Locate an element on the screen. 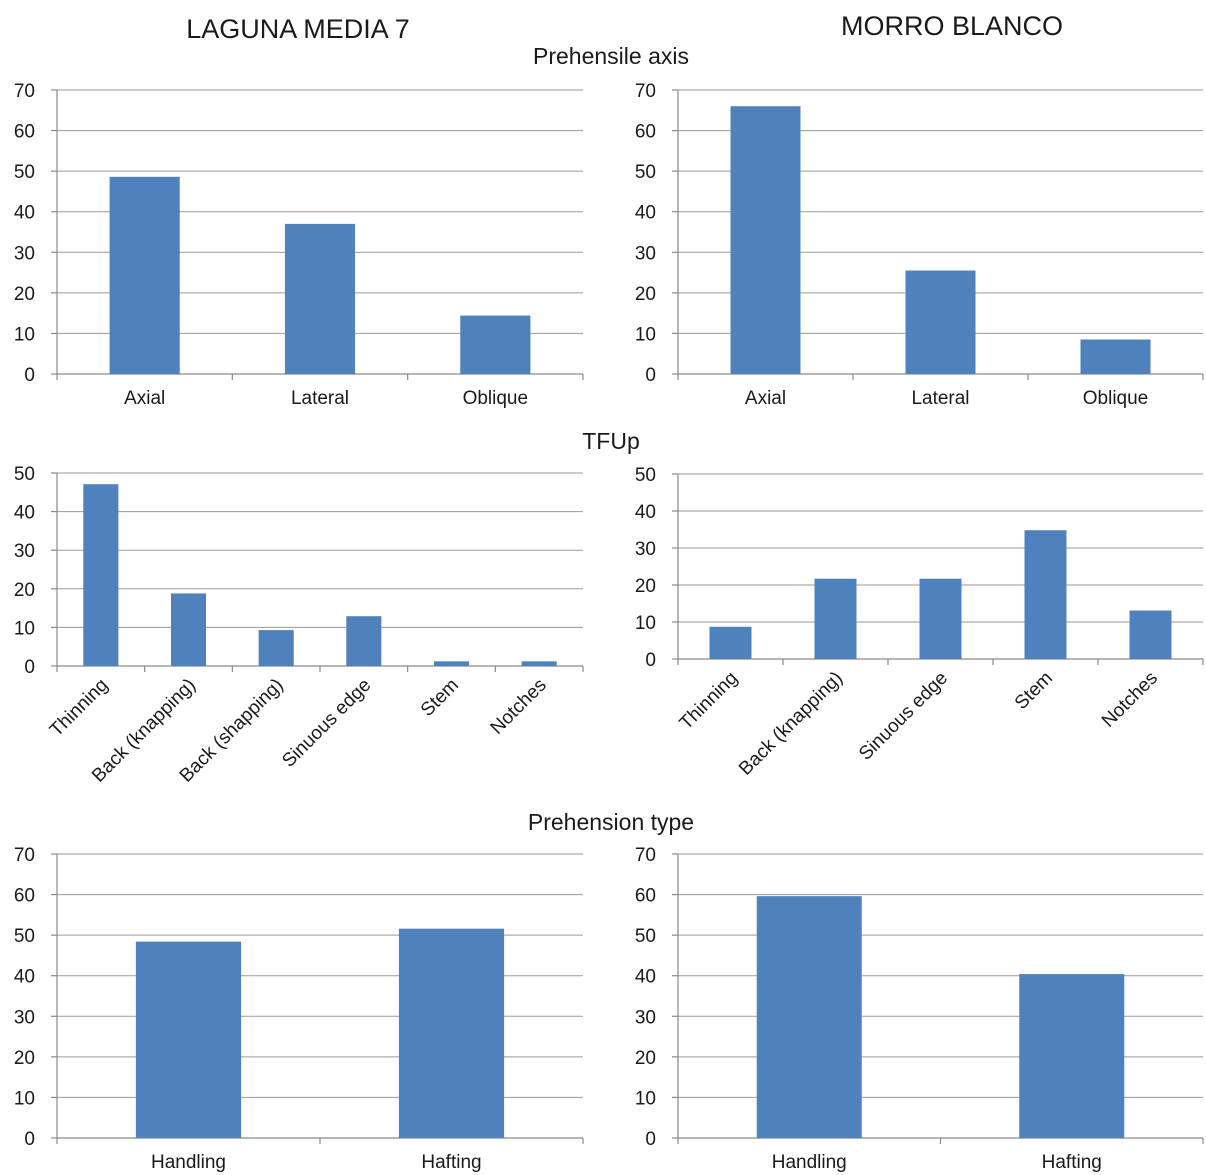 The image size is (1206, 1175). category-label: Back (knapping) is located at coordinates (791, 724).